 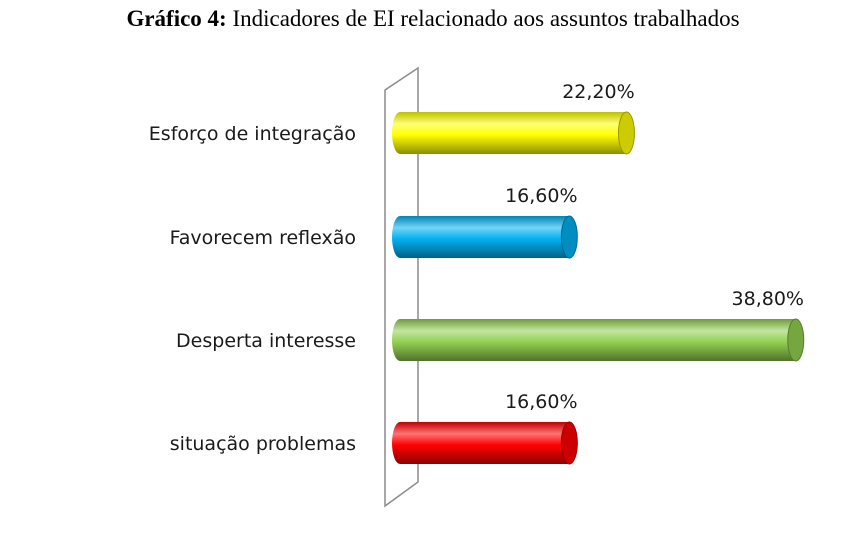 What do you see at coordinates (400, 237) in the screenshot?
I see `bar-2-start-cap` at bounding box center [400, 237].